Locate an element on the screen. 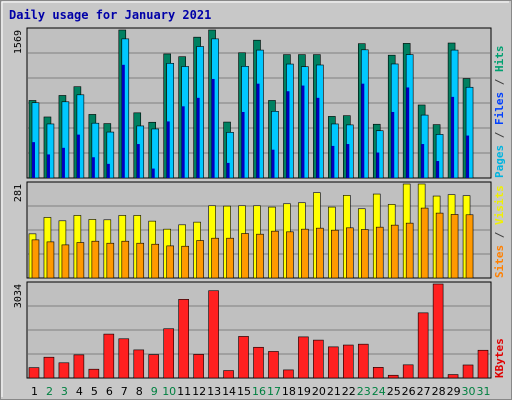 This screenshot has height=400, width=512. day-label: 2 is located at coordinates (49, 391).